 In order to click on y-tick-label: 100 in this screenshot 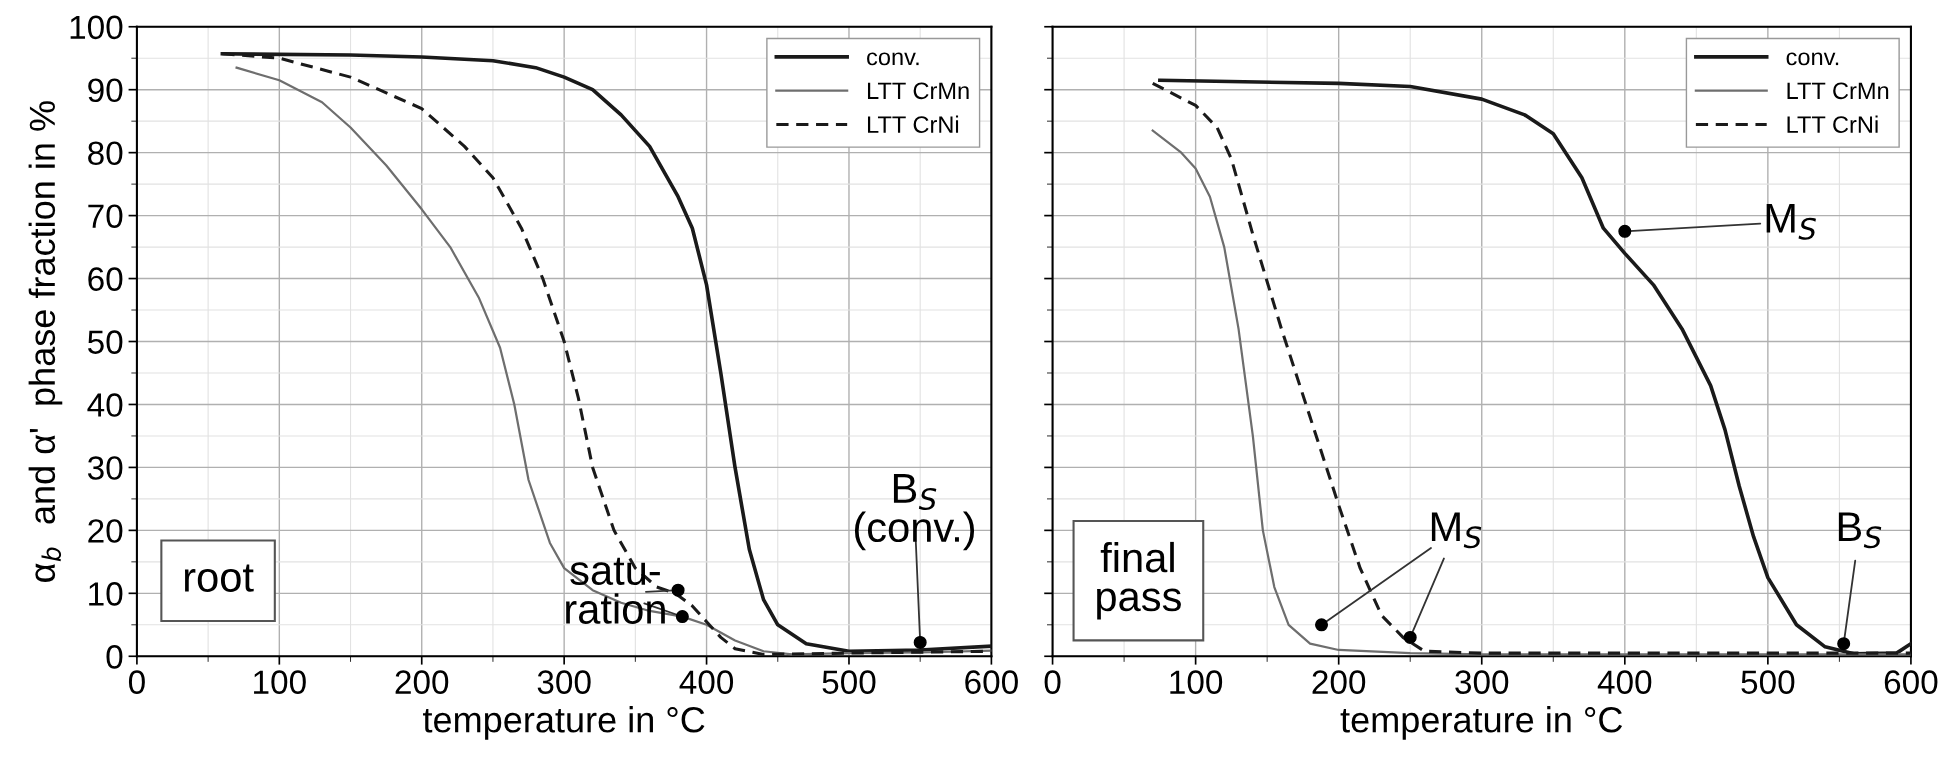, I will do `click(96, 27)`.